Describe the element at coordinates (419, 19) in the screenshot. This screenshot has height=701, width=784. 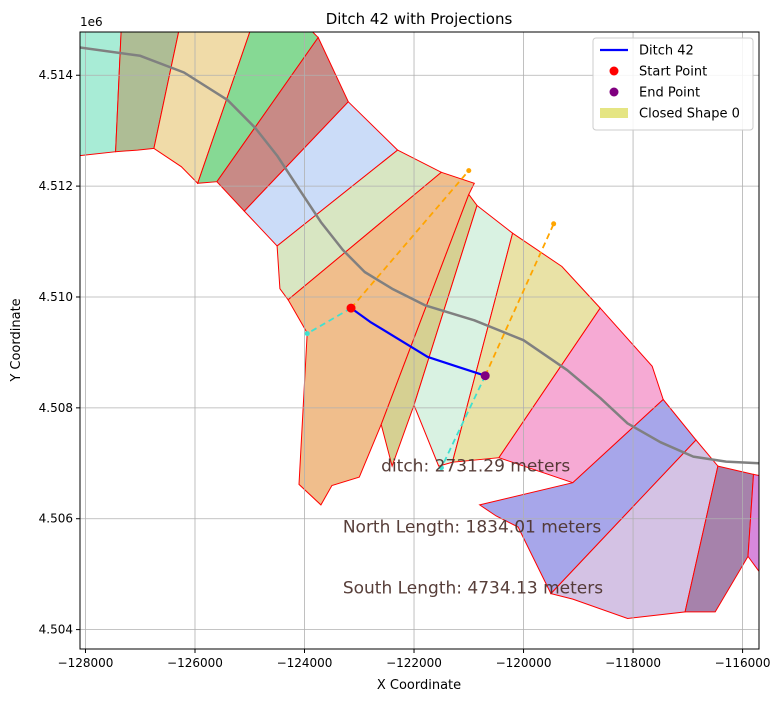
I see `chart-title: Ditch 42 with Projections` at that location.